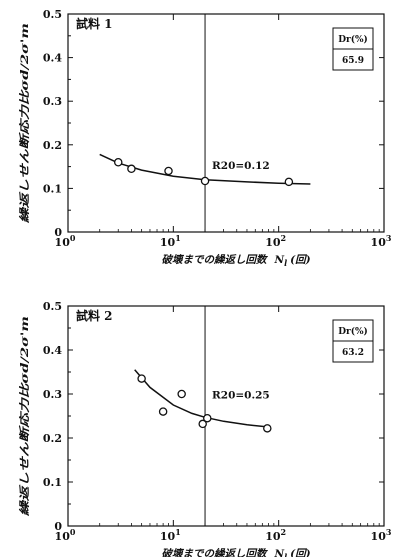 The height and width of the screenshot is (557, 406). Describe the element at coordinates (241, 166) in the screenshot. I see `r20-annotation: R20=0.12` at that location.